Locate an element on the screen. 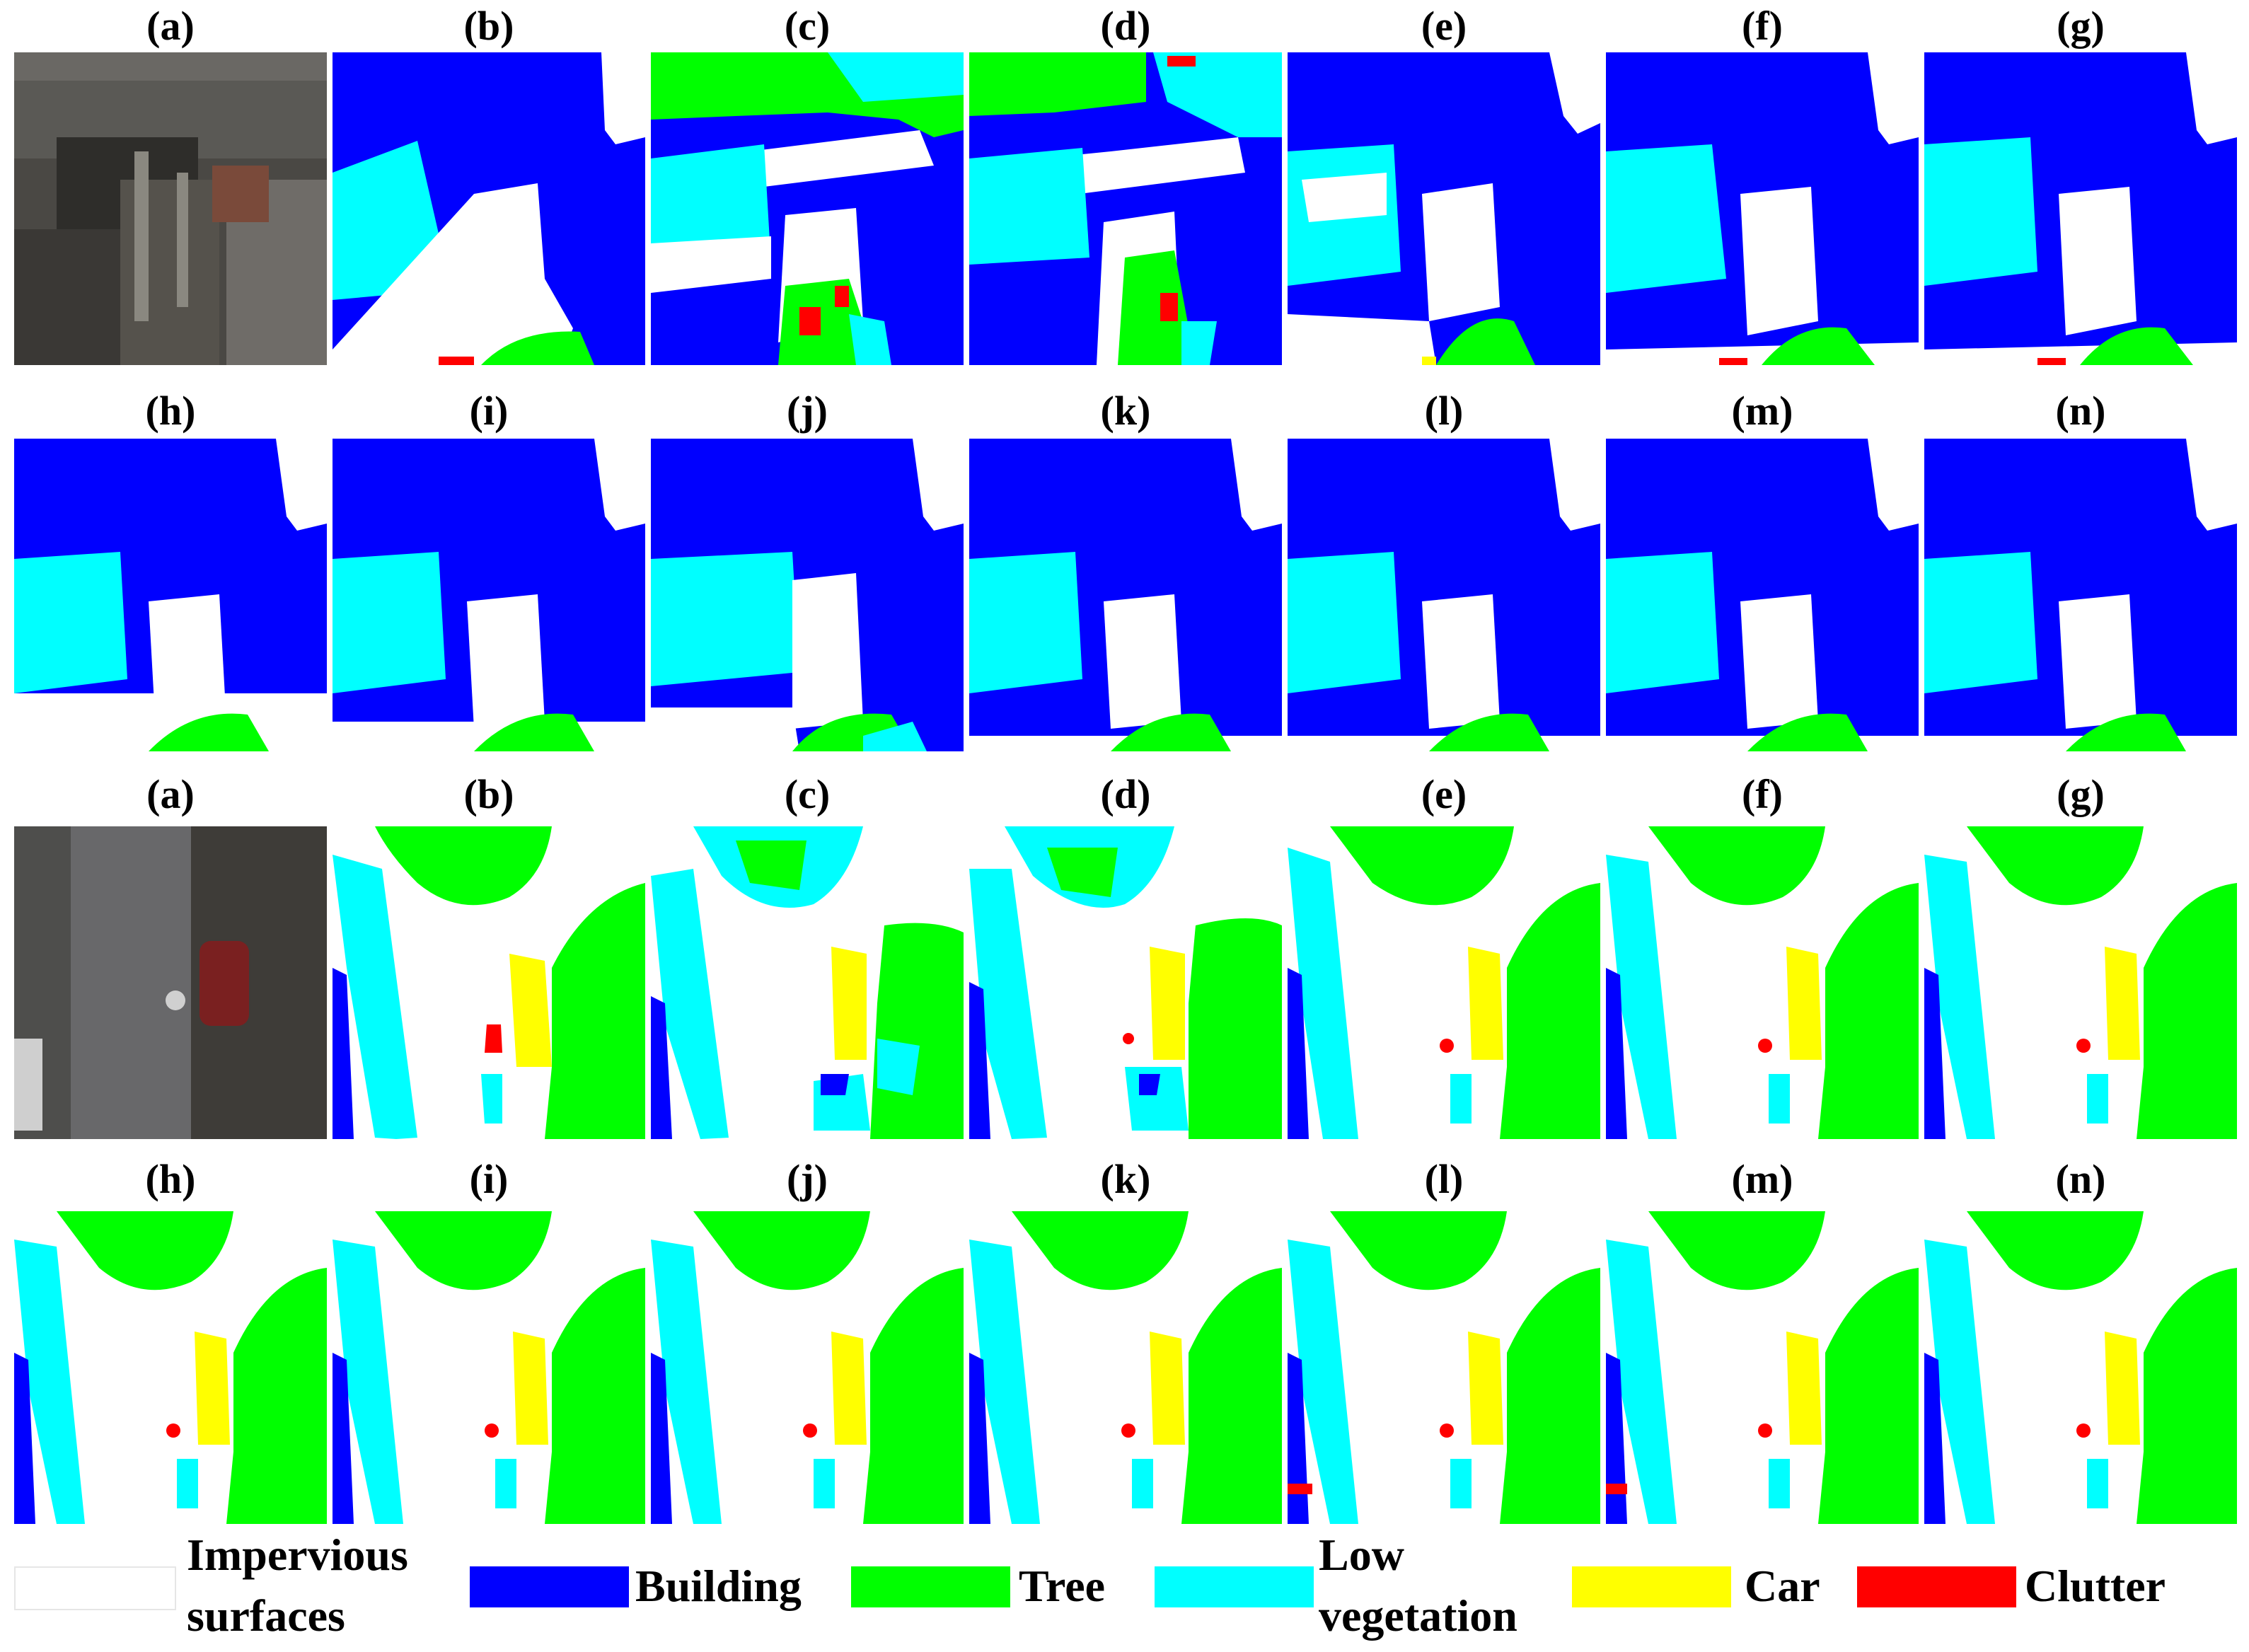 Image resolution: width=2249 pixels, height=1652 pixels. map-scene2-m is located at coordinates (1762, 1367).